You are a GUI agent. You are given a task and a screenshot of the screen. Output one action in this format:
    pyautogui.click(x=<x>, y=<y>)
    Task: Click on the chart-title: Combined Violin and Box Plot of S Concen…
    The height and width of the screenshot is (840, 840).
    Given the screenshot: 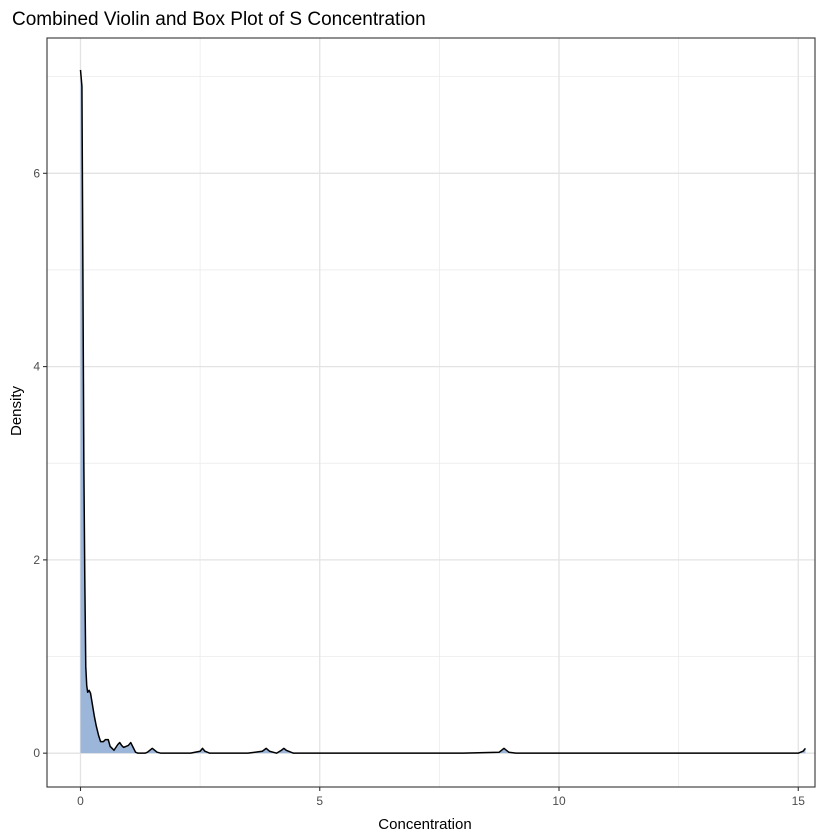 What is the action you would take?
    pyautogui.click(x=219, y=19)
    